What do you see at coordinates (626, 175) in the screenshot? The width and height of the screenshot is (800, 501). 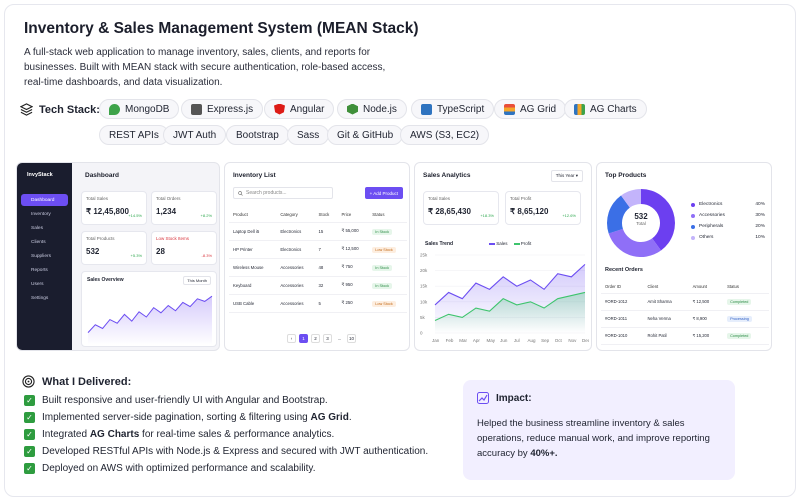 I see `top-products-title: Top Products` at bounding box center [626, 175].